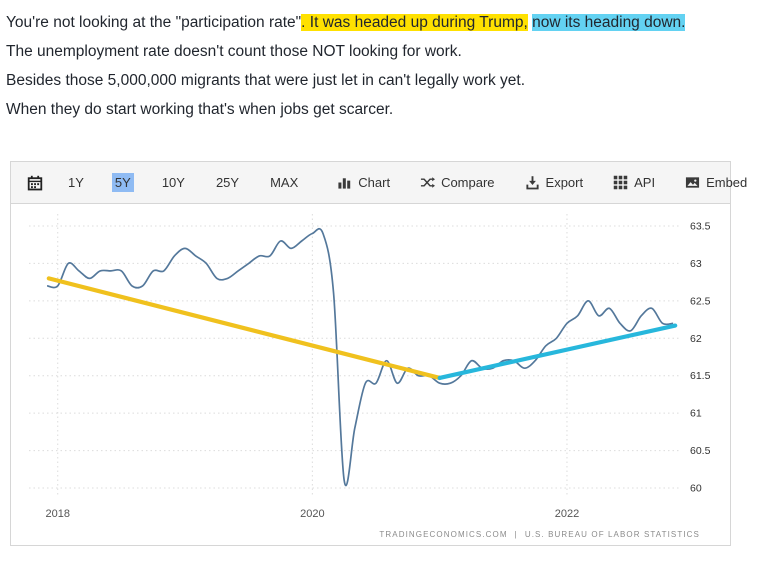 This screenshot has width=769, height=563. I want to click on chart-button: Chart, so click(363, 182).